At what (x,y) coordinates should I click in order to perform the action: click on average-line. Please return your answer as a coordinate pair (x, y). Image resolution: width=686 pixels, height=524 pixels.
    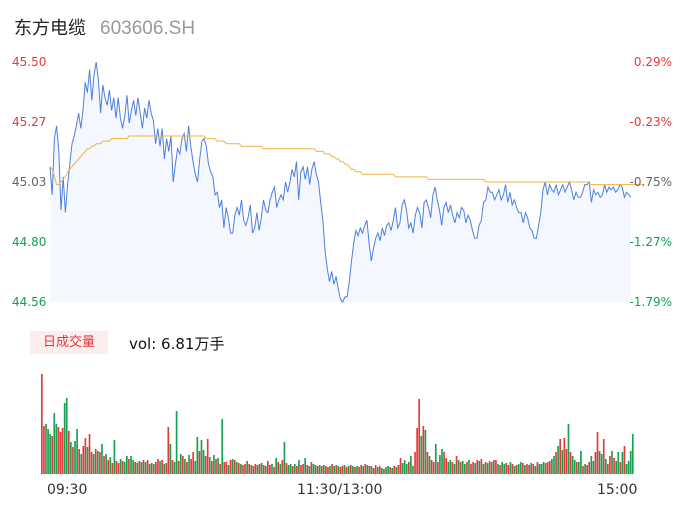
    Looking at the image, I should click on (347, 160).